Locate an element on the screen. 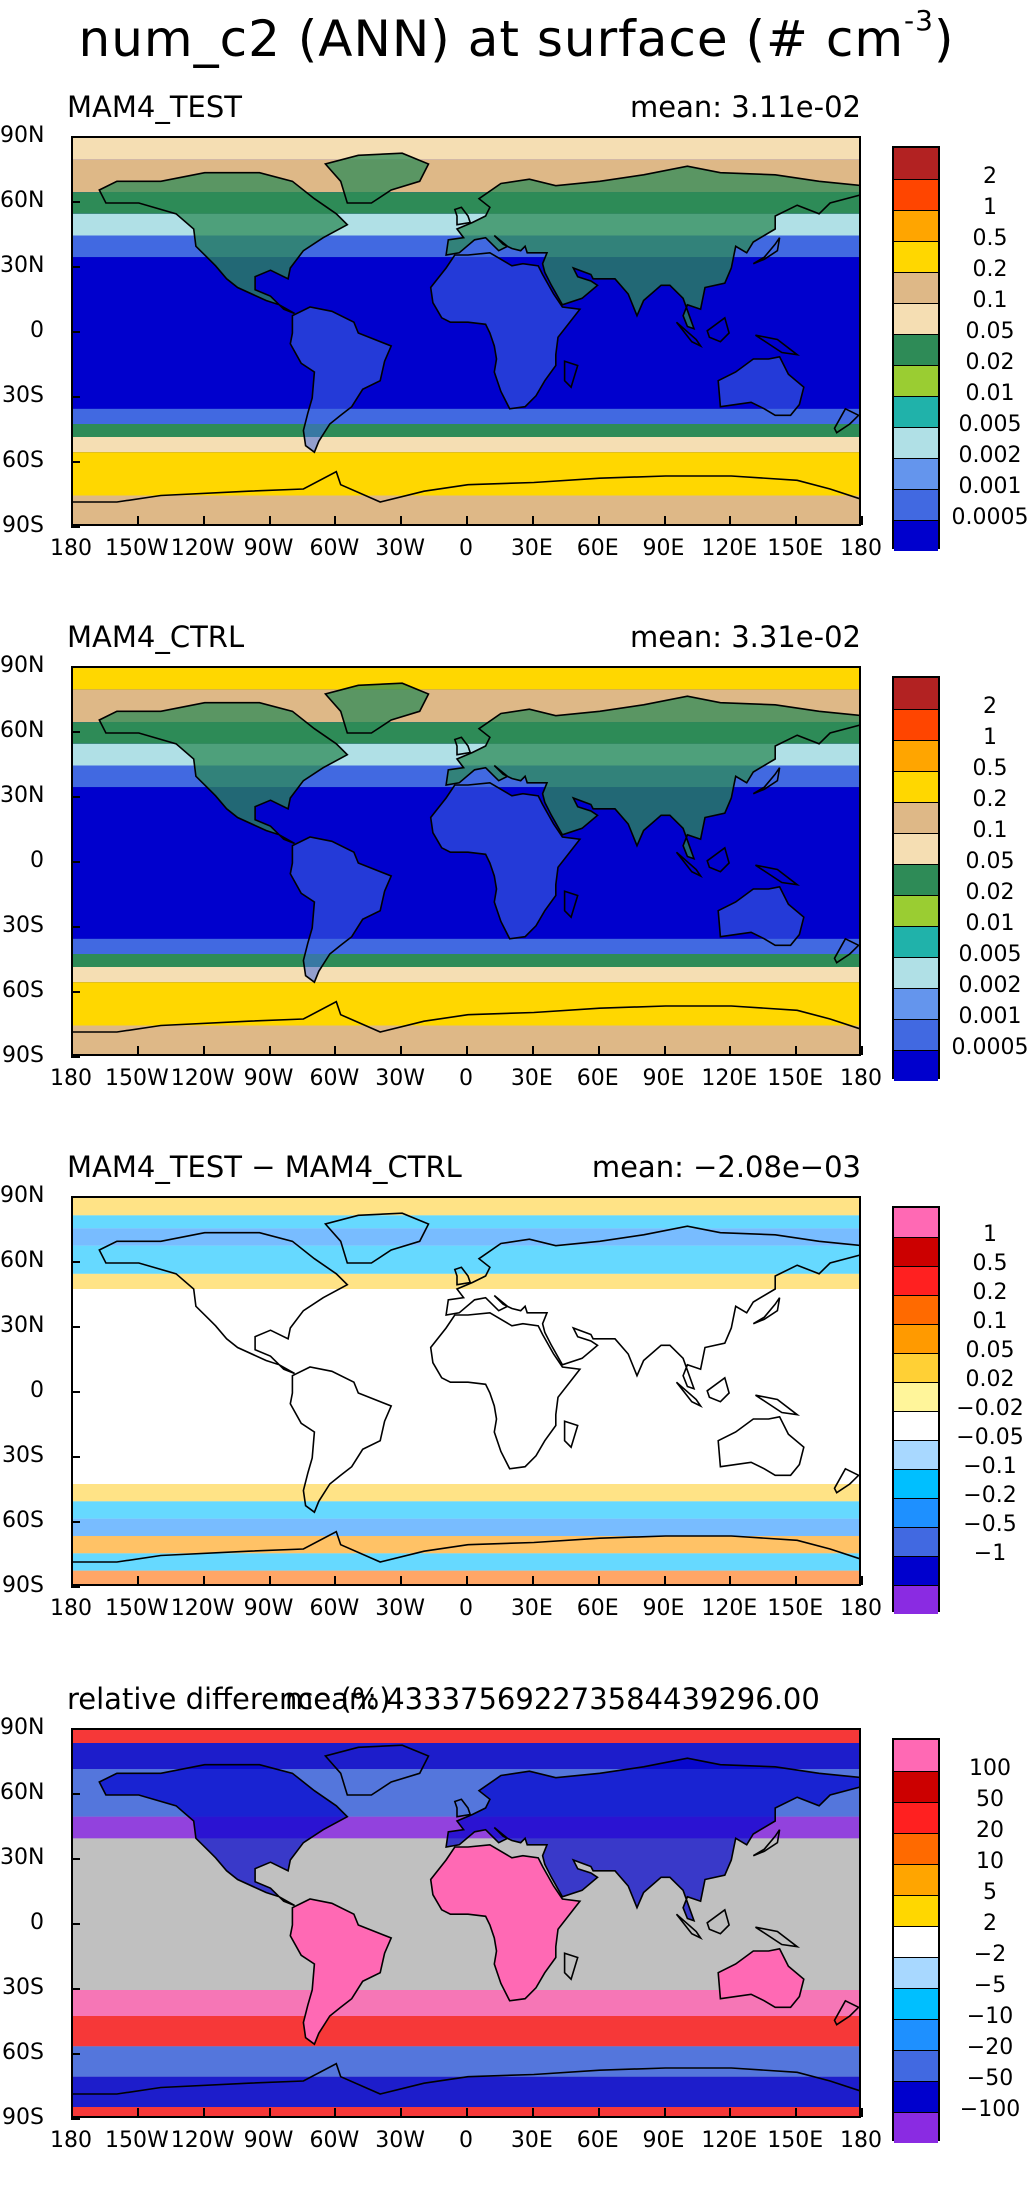  colorbar-label: 0.5 is located at coordinates (990, 1263).